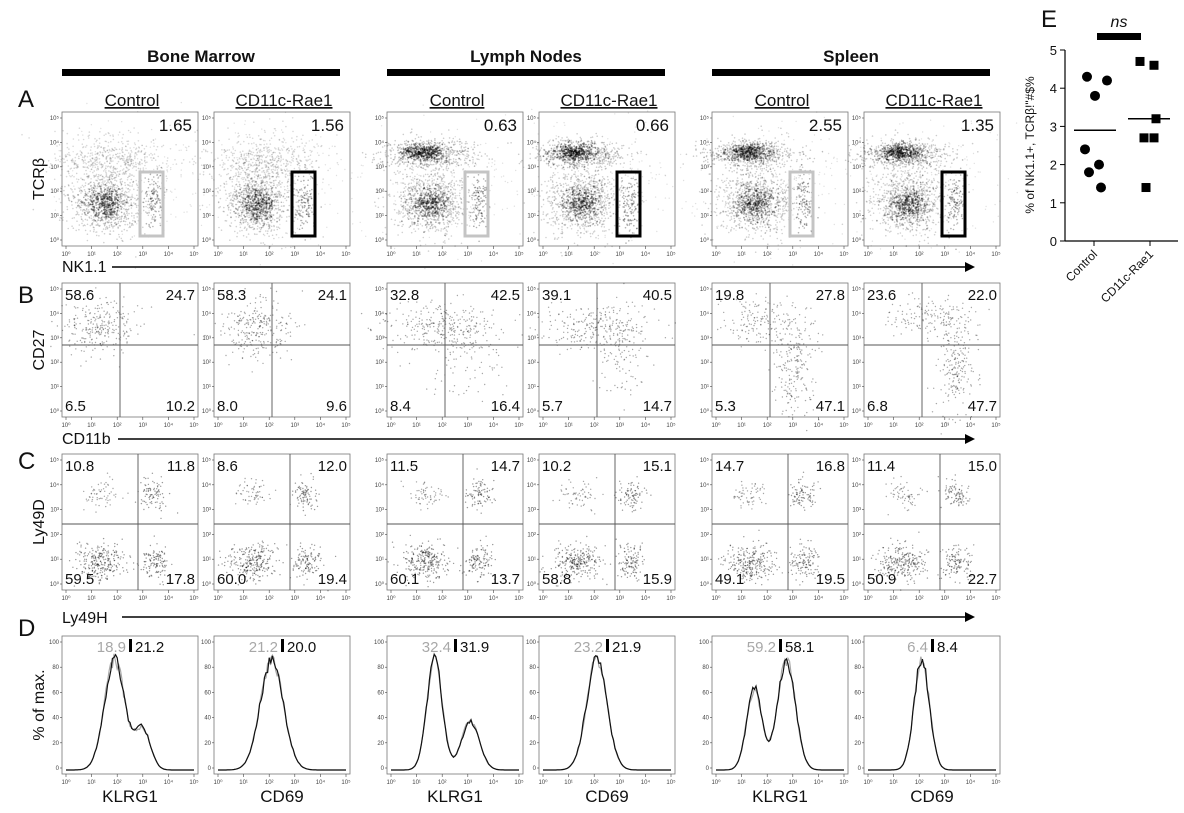 The height and width of the screenshot is (813, 1184). What do you see at coordinates (206, 217) in the screenshot?
I see `tick-label-y: 10¹` at bounding box center [206, 217].